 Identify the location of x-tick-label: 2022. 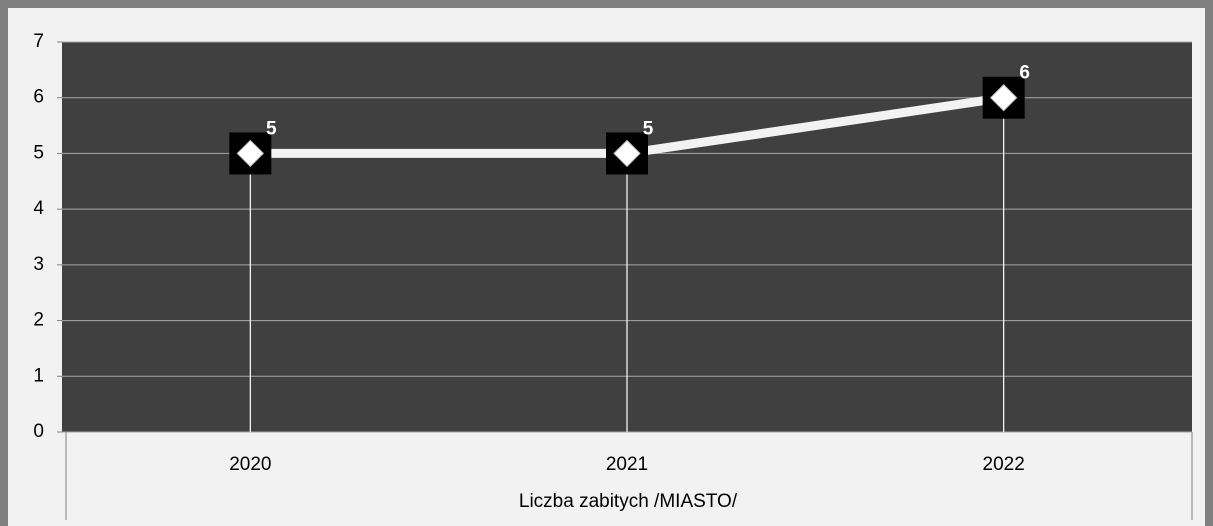
(1004, 464).